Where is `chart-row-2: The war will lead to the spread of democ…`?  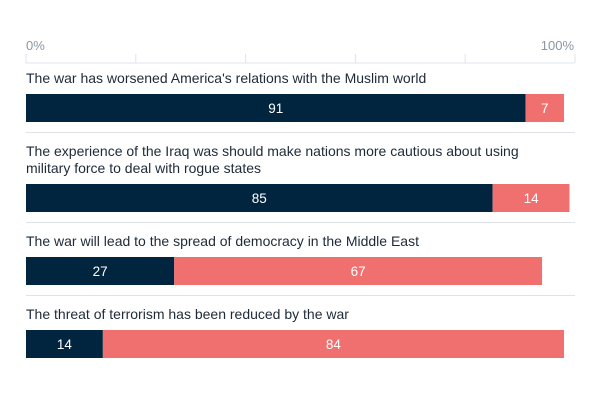 chart-row-2: The war will lead to the spread of democ… is located at coordinates (300, 264).